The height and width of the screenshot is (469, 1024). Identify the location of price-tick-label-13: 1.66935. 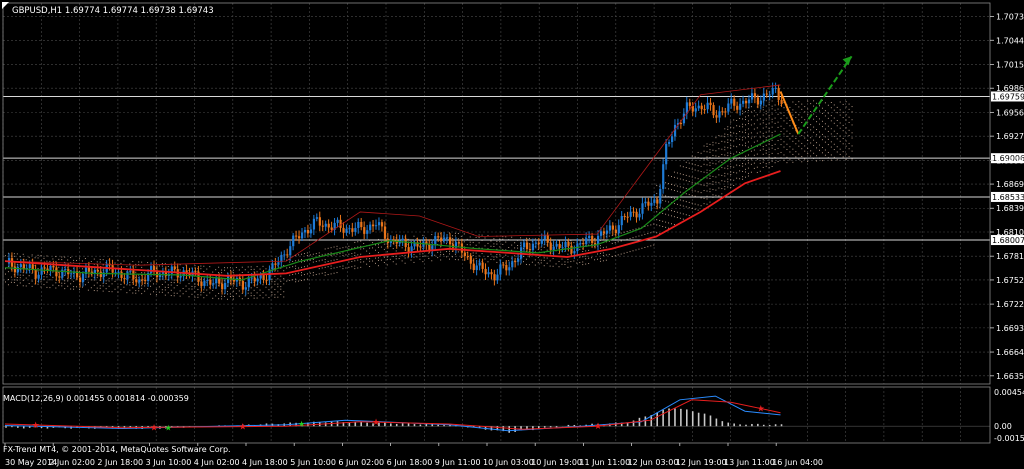
(1010, 328).